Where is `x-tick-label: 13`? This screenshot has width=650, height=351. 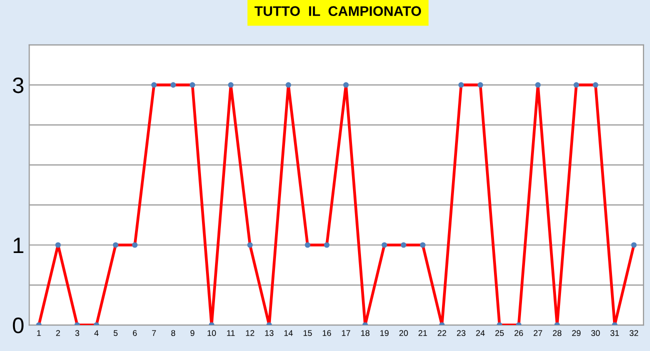
x-tick-label: 13 is located at coordinates (269, 333).